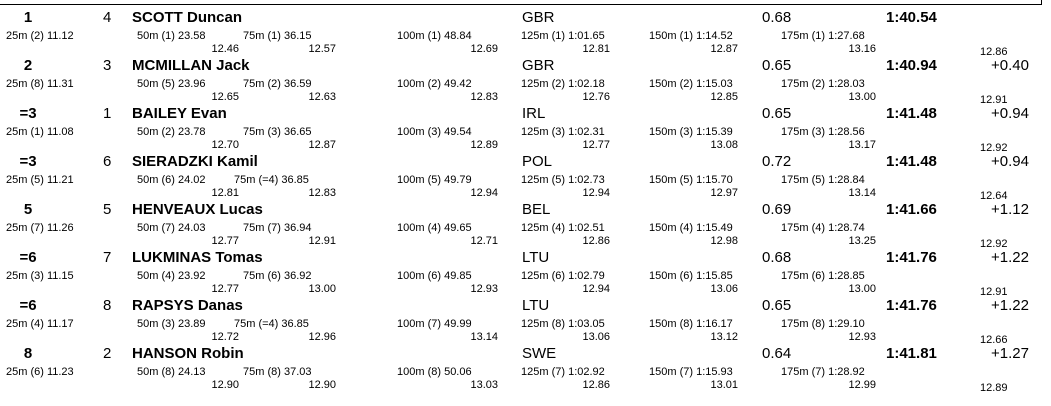  Describe the element at coordinates (188, 379) in the screenshot. I see `split-50m: 50m (8) 24.13 12.90` at that location.